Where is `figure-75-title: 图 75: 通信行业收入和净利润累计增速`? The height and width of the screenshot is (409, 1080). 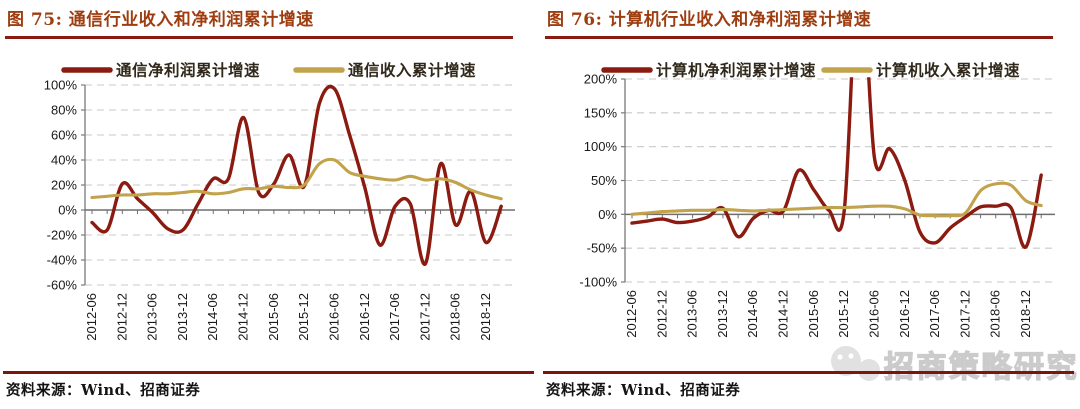 figure-75-title: 图 75: 通信行业收入和净利润累计增速 is located at coordinates (160, 20).